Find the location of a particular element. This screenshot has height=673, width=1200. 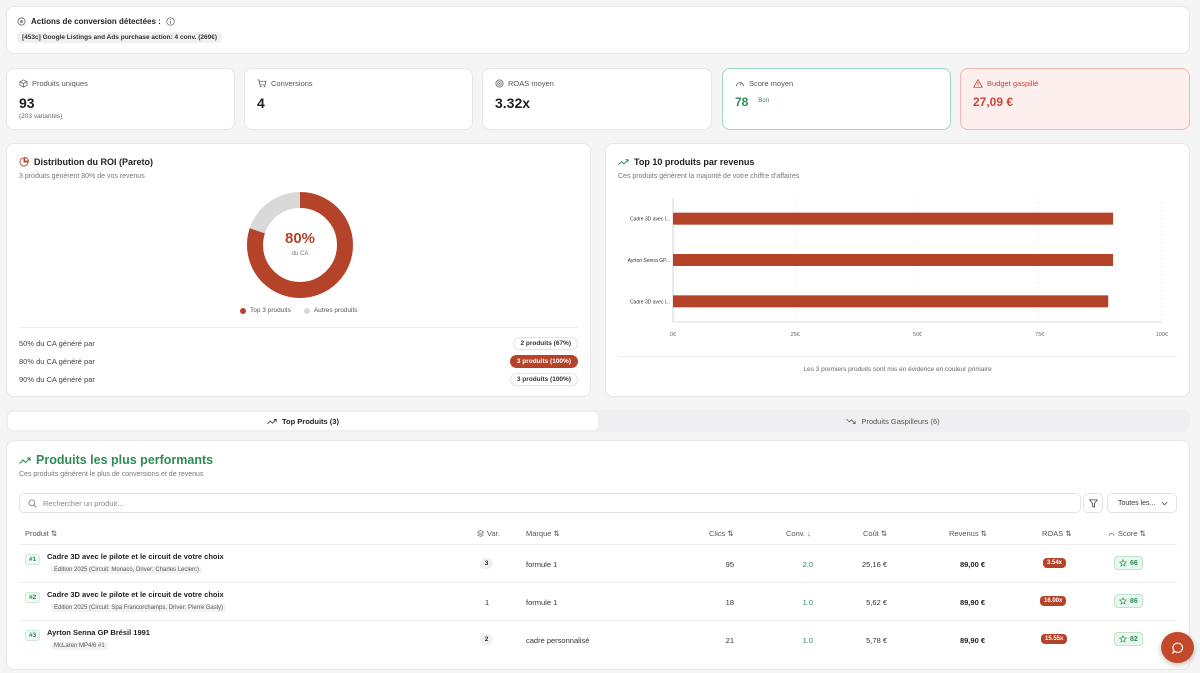

kpi-label: Score moyen is located at coordinates (771, 83).